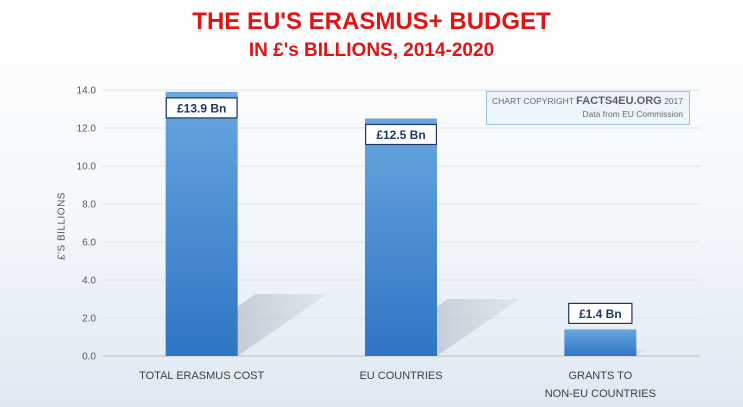  Describe the element at coordinates (371, 21) in the screenshot. I see `chart-title: THE EU'S ERASMUS+ BUDGET` at that location.